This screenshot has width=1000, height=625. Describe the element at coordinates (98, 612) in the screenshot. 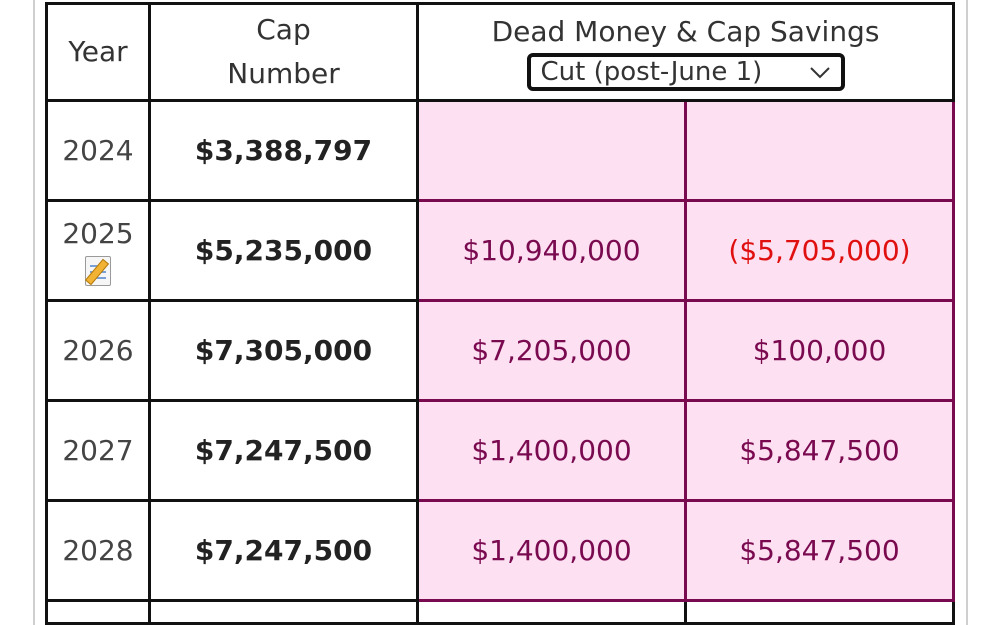

I see `year-cell` at that location.